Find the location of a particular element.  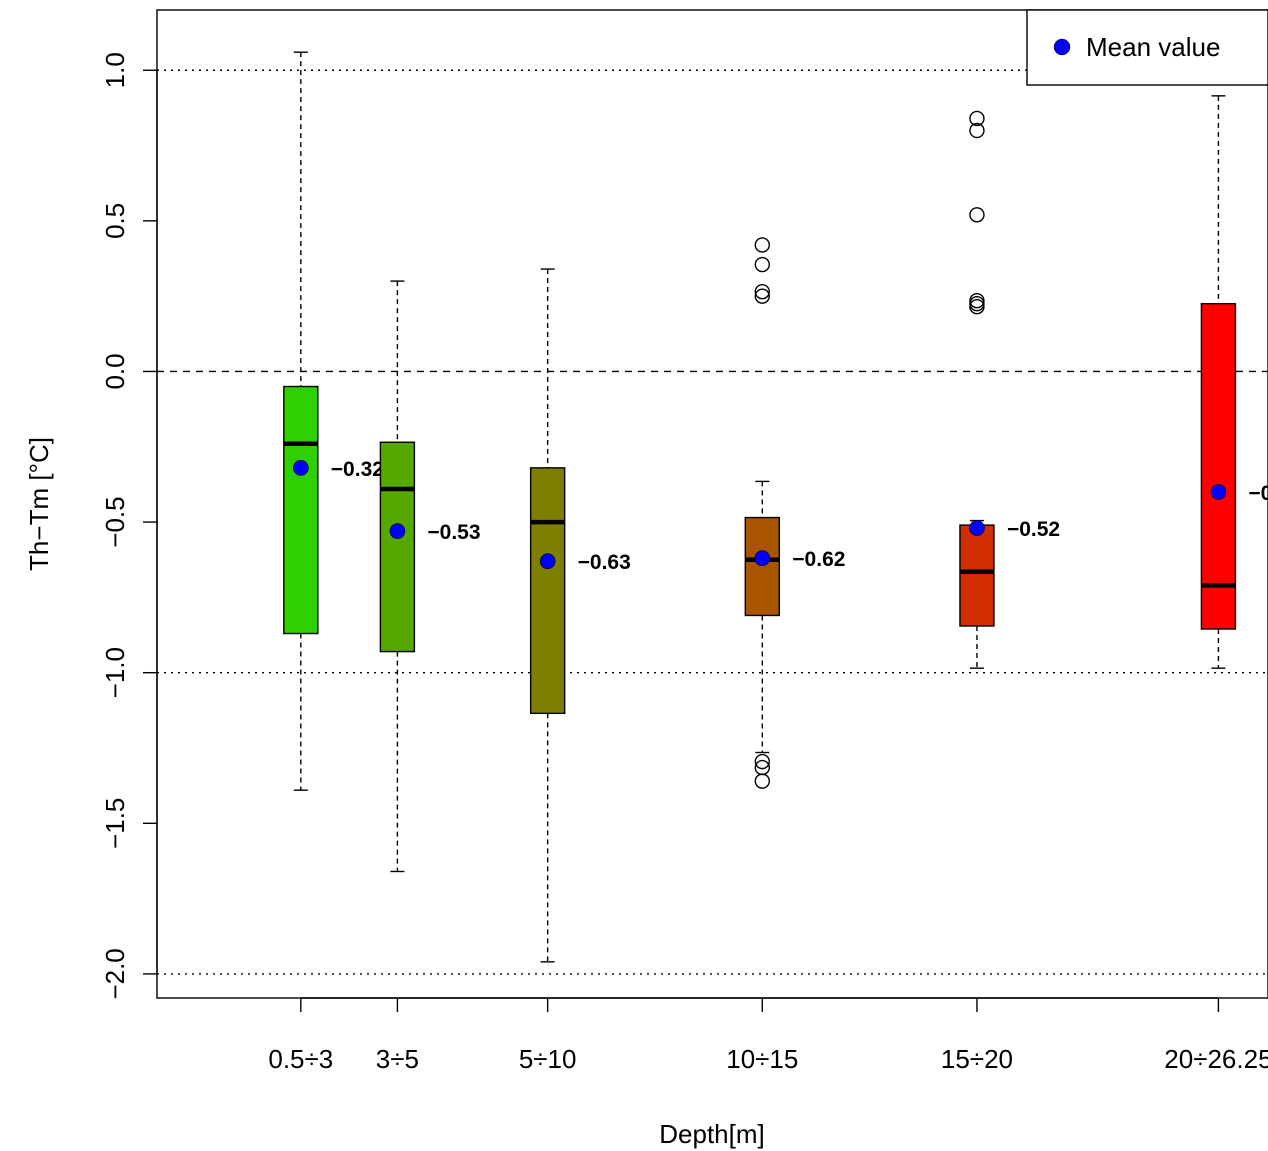

y-tick-label: 0.0 is located at coordinates (115, 371).